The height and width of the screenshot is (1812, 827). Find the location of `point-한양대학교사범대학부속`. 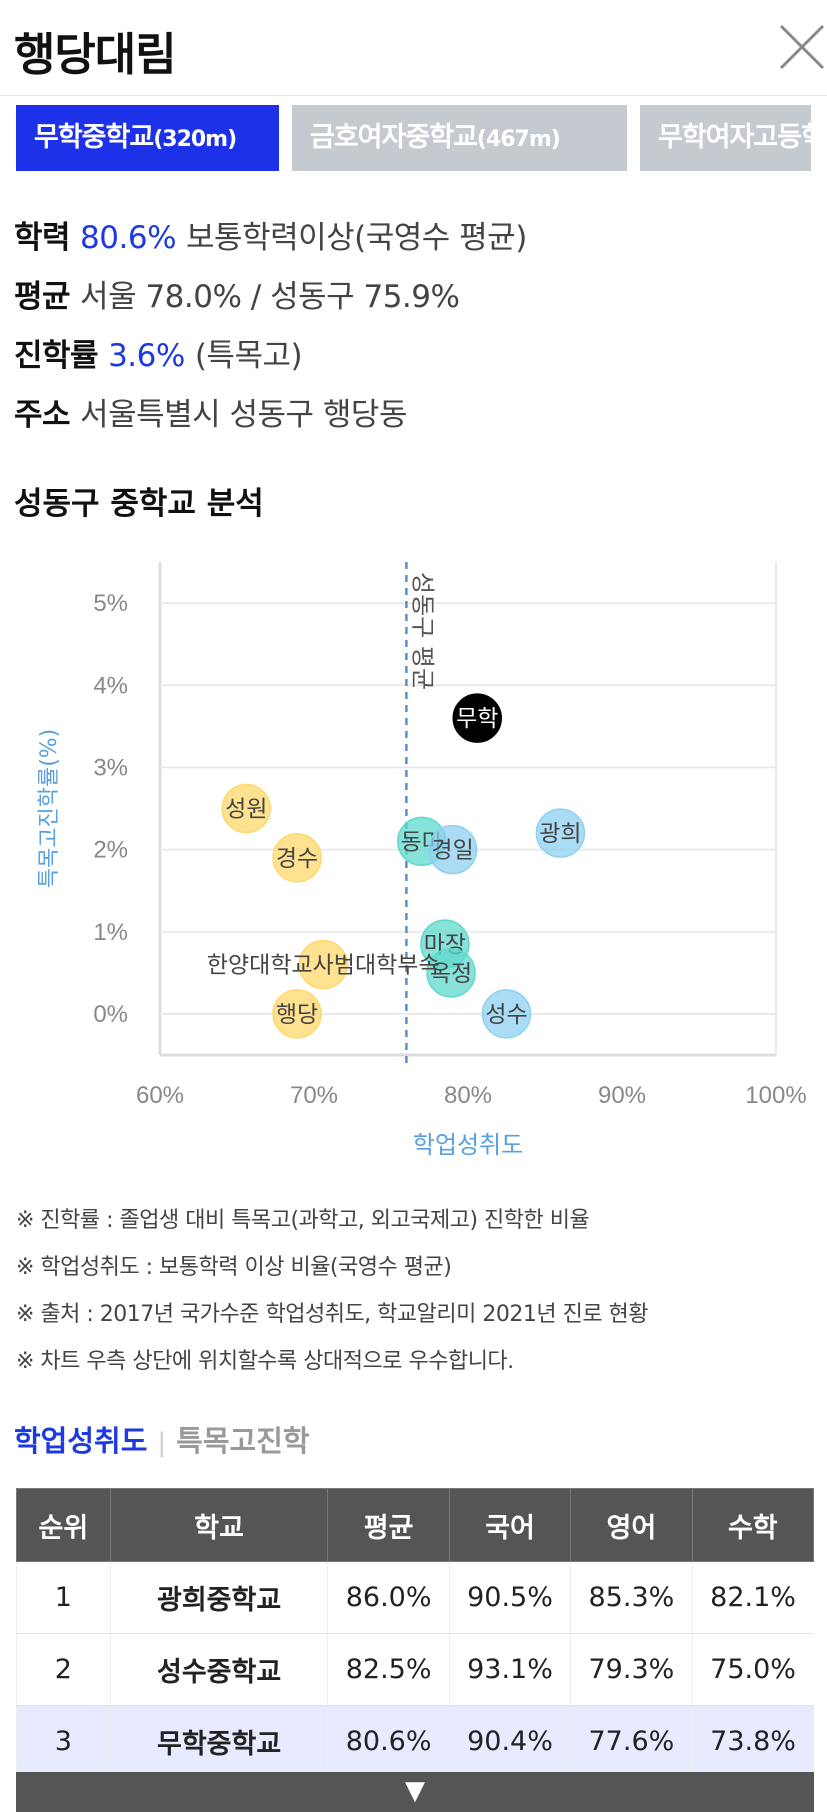

point-한양대학교사범대학부속 is located at coordinates (323, 964).